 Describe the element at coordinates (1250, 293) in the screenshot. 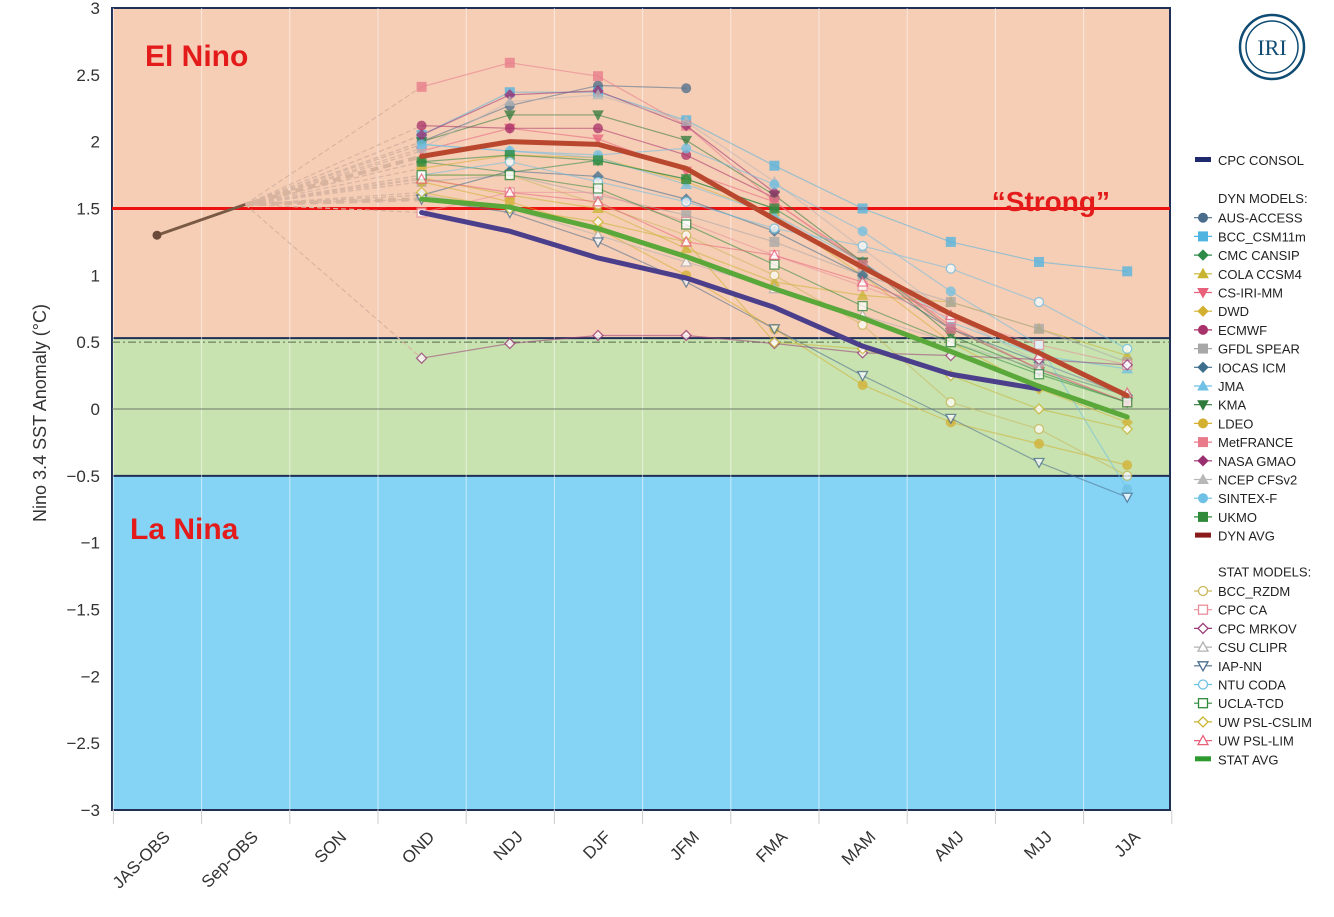

I see `legend-label: CS-IRI-MM` at that location.